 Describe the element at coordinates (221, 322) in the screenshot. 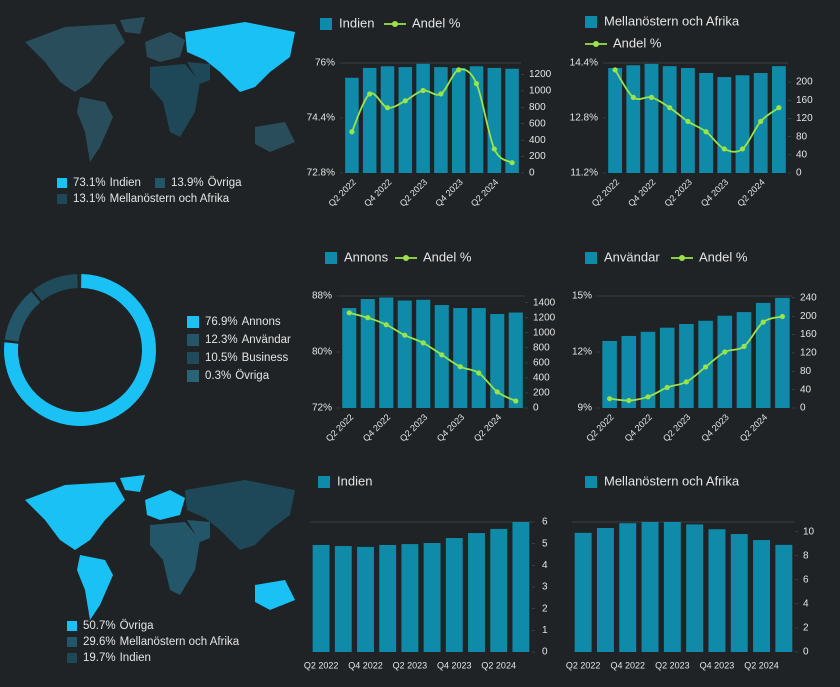

I see `legend-value: 76.9%` at that location.